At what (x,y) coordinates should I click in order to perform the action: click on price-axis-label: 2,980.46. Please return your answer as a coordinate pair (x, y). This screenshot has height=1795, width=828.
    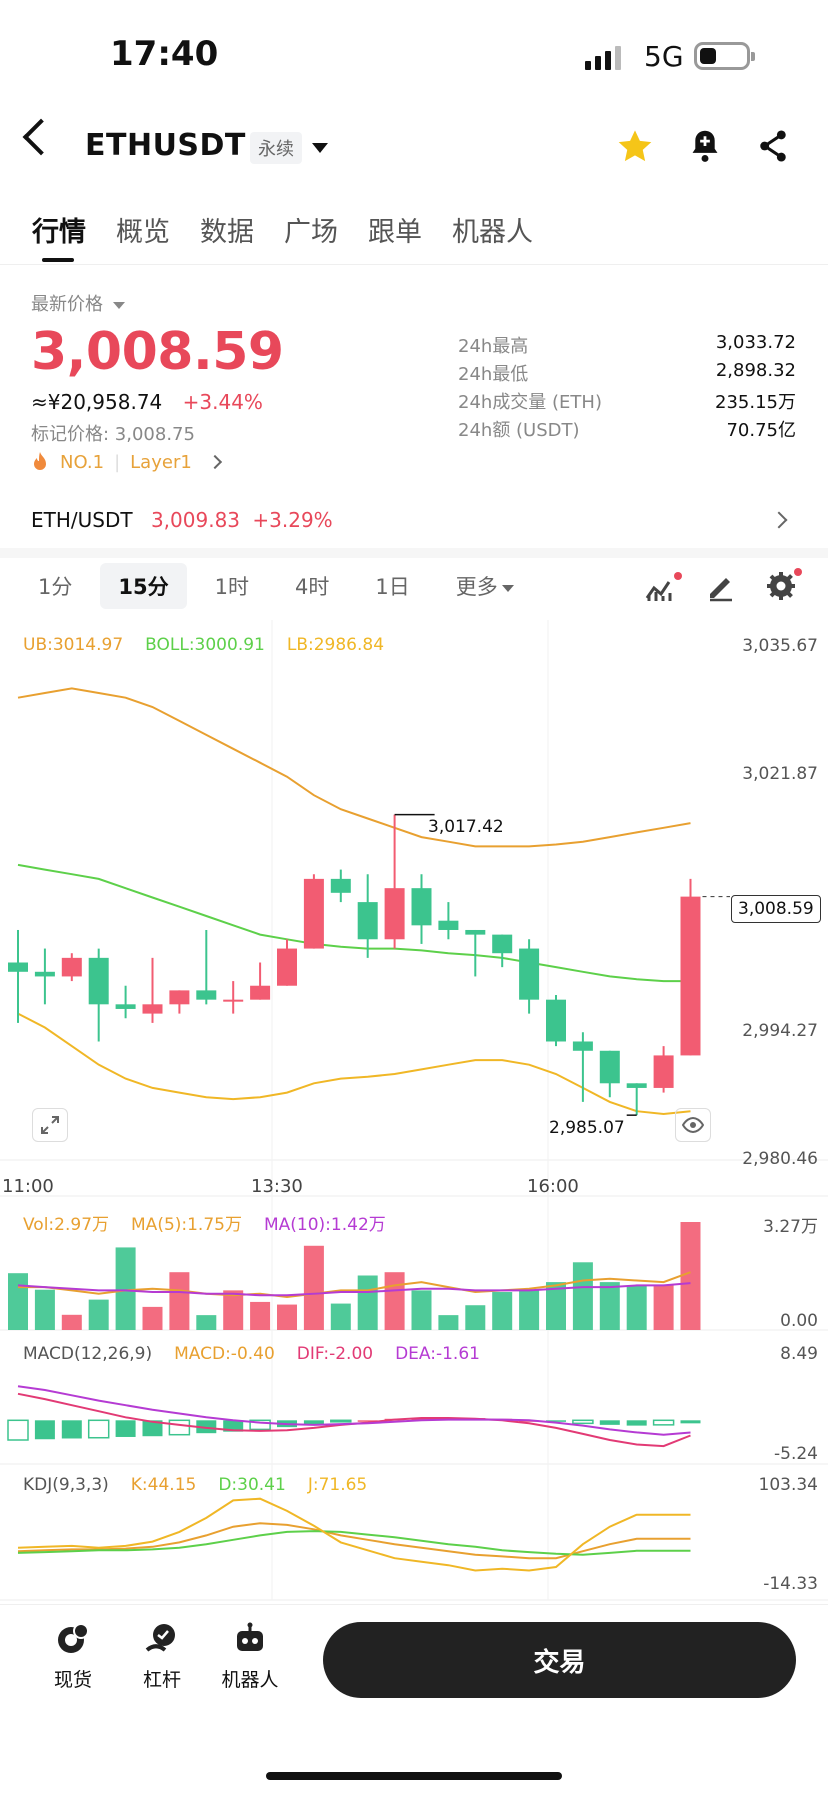
    Looking at the image, I should click on (780, 1159).